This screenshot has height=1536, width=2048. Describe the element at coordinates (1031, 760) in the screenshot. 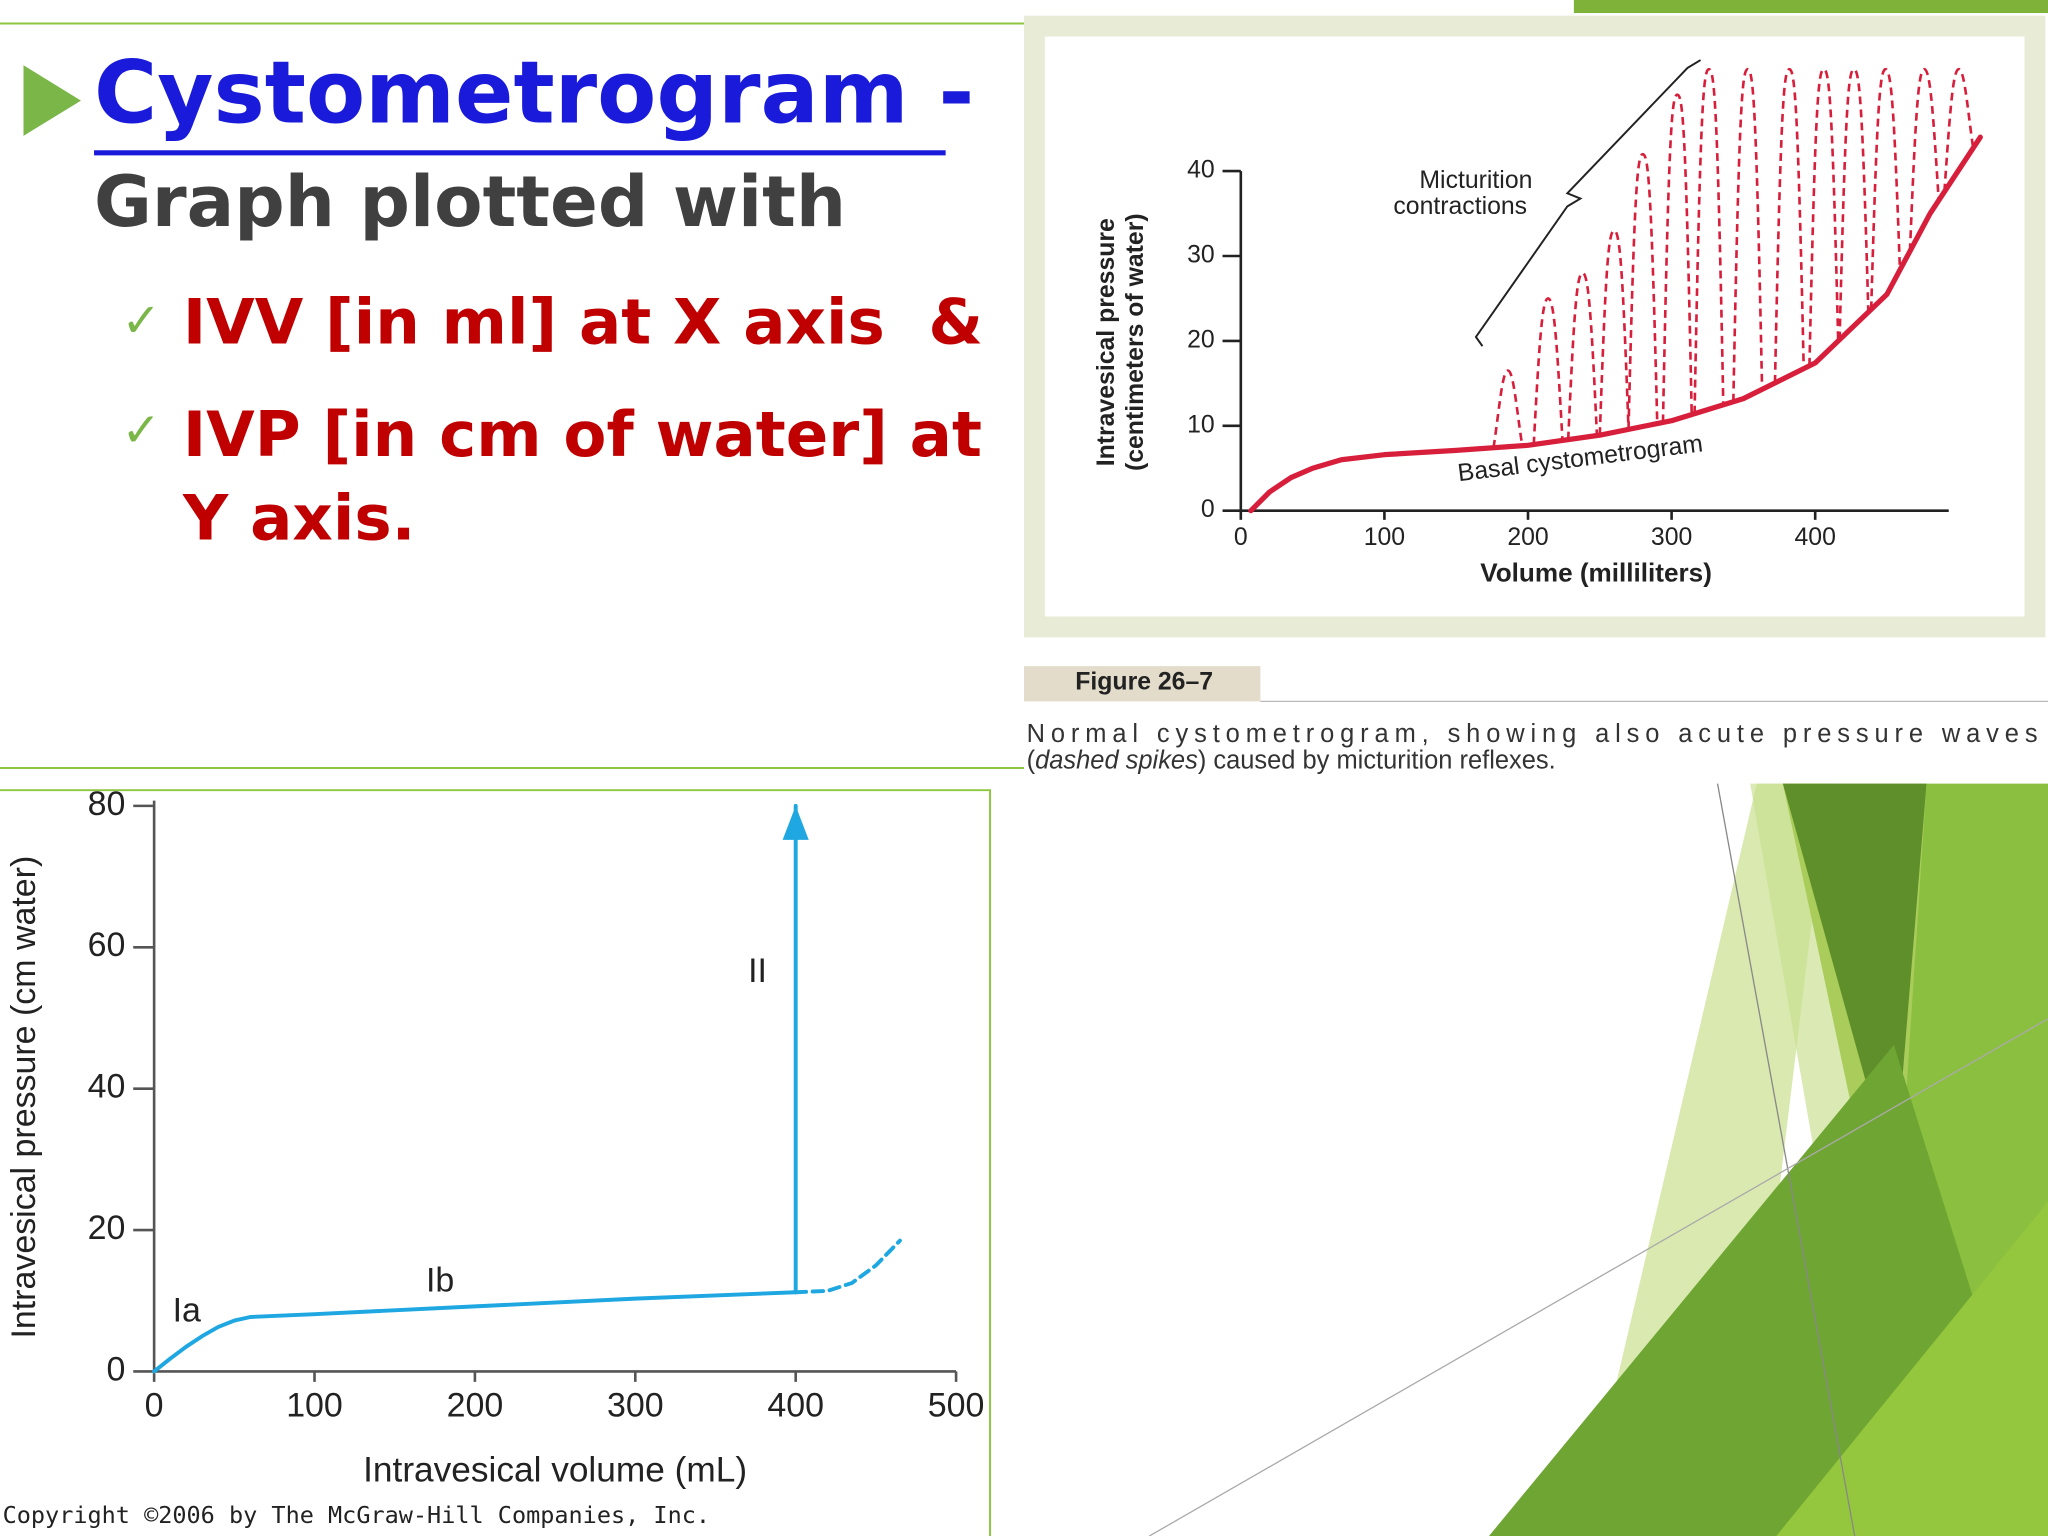

I see `caption-part: (` at that location.